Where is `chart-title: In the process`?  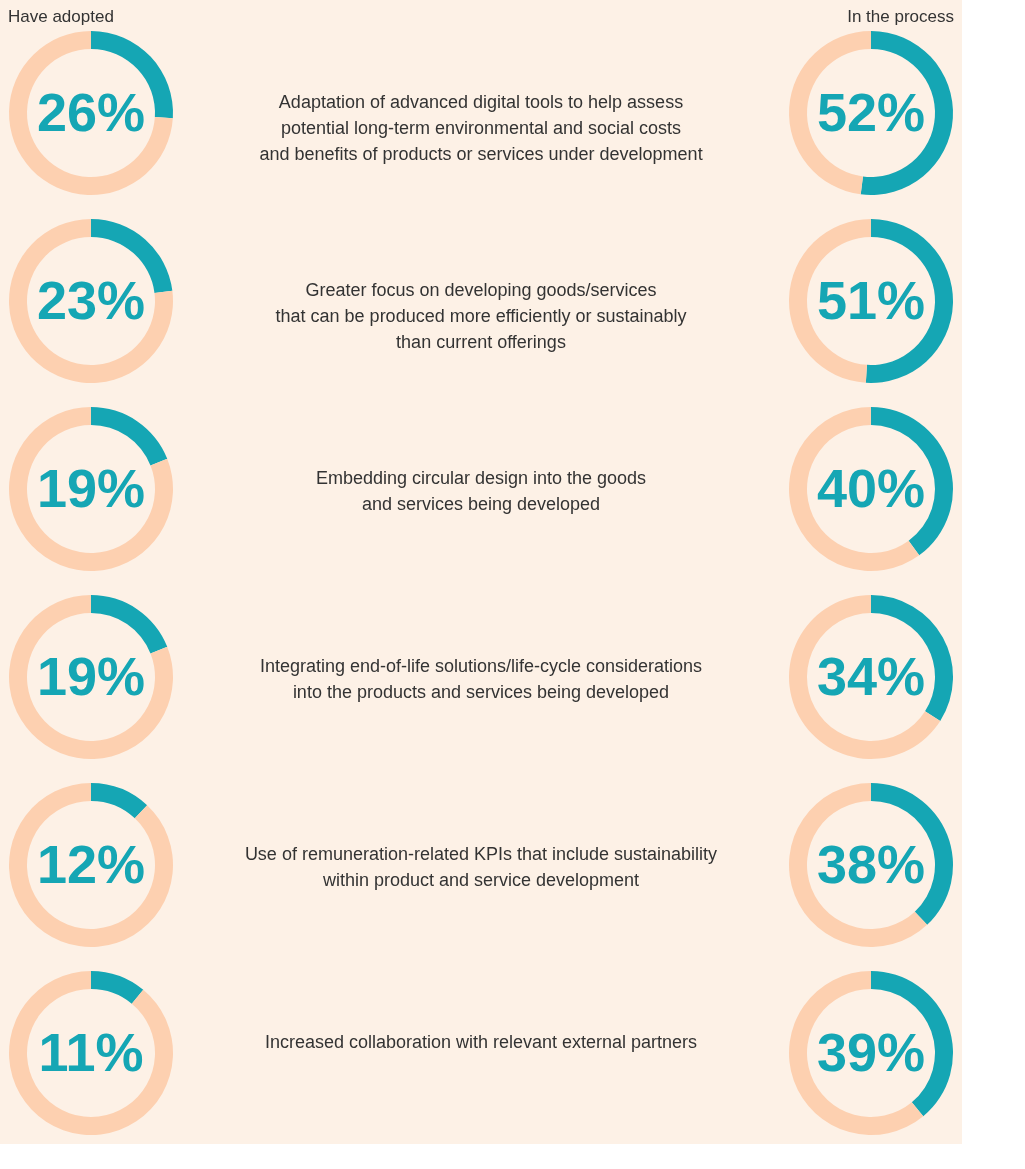
chart-title: In the process is located at coordinates (900, 16).